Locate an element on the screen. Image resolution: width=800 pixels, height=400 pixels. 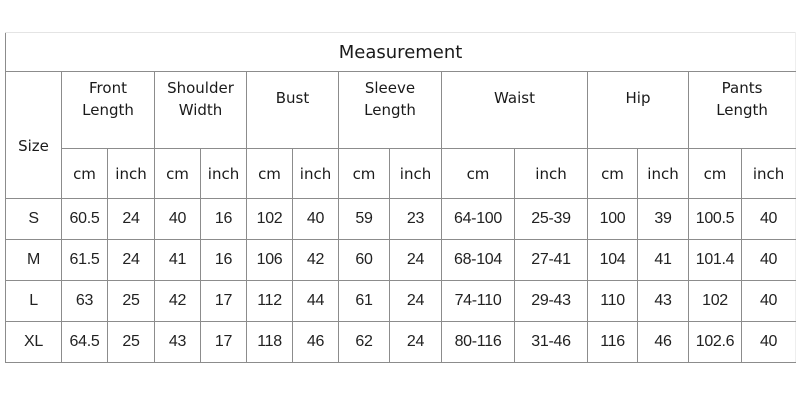
value-cell: 64.5 is located at coordinates (84, 342).